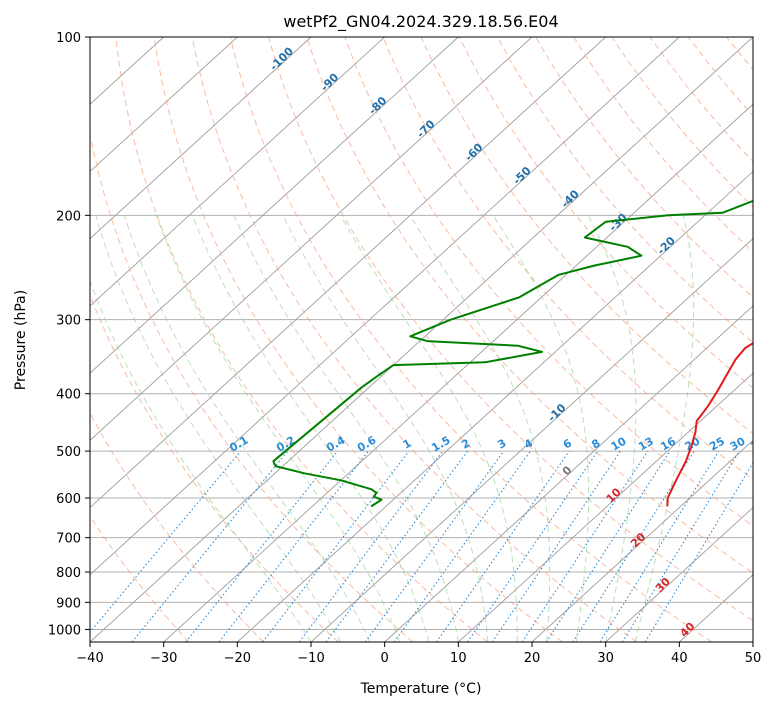 The image size is (775, 708). Describe the element at coordinates (68, 395) in the screenshot. I see `y-tick-label: 400` at that location.